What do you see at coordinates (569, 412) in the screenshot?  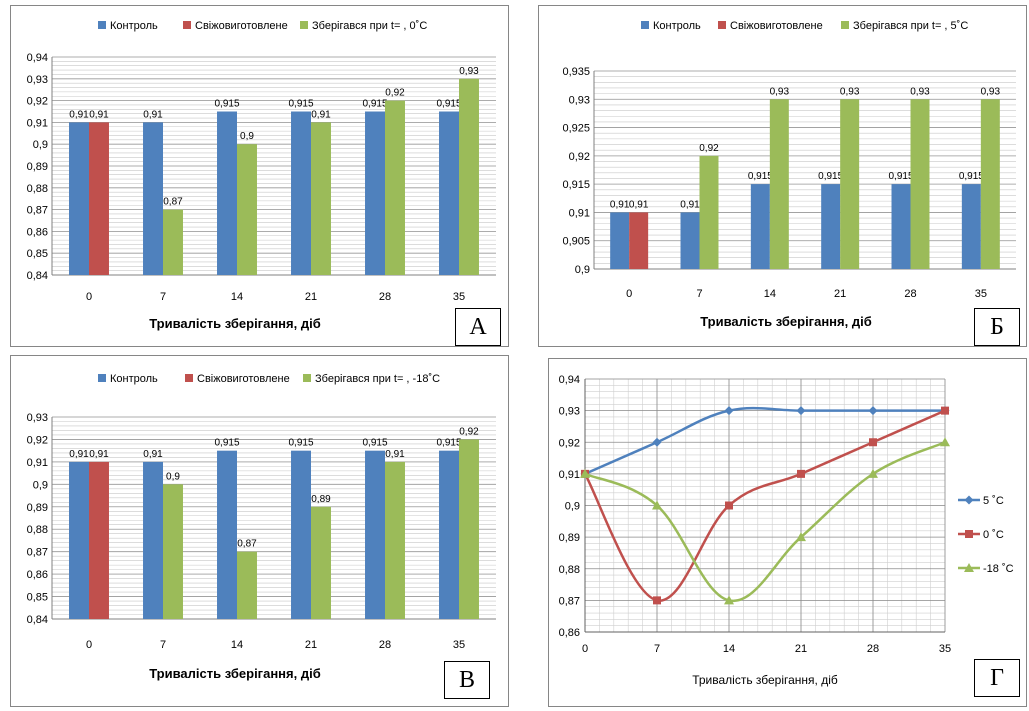 I see `chart-d-y-tick-label: 0,93` at bounding box center [569, 412].